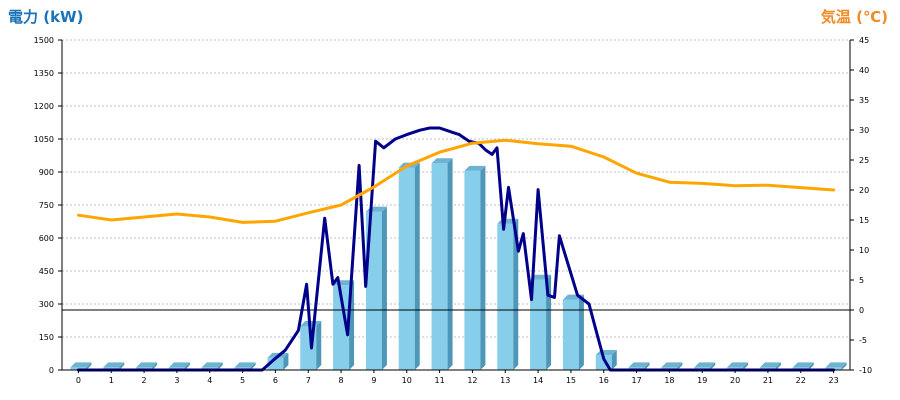 Image resolution: width=900 pixels, height=400 pixels. What do you see at coordinates (801, 380) in the screenshot?
I see `x-axis-tick-label: 22` at bounding box center [801, 380].